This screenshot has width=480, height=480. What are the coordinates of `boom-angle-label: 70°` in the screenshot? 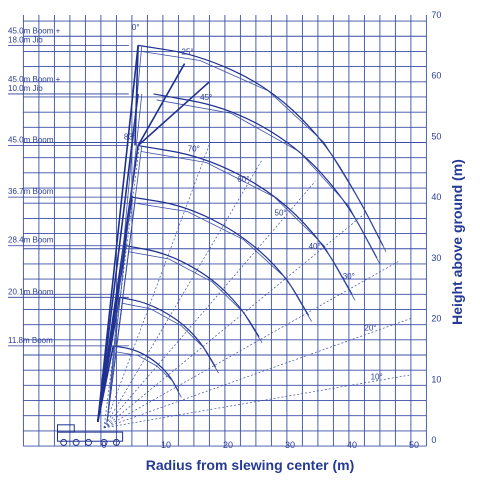 It's located at (194, 149).